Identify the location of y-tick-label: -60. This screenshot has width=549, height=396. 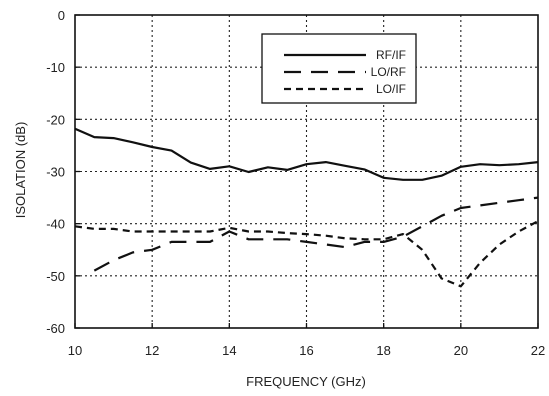
(55, 328).